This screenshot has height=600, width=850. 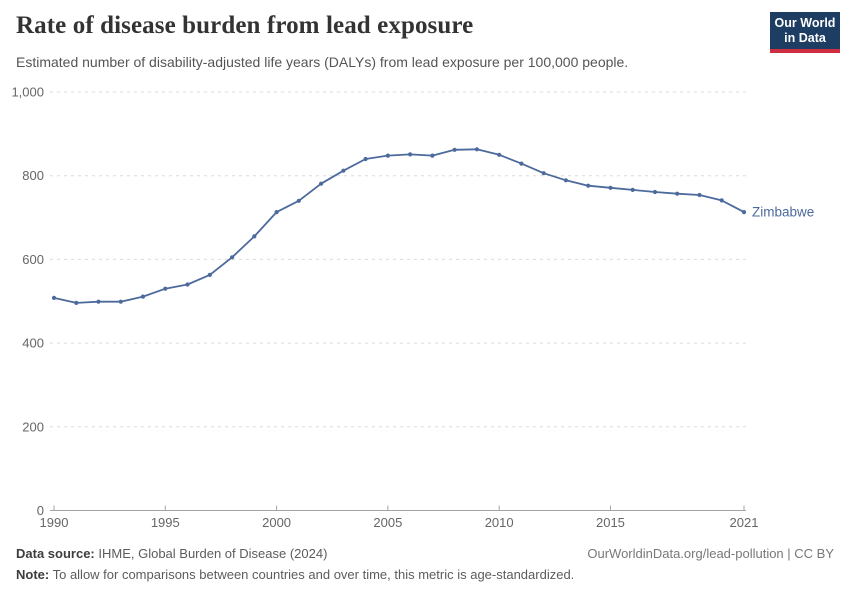 What do you see at coordinates (33, 259) in the screenshot?
I see `y-axis-tick-label: 600` at bounding box center [33, 259].